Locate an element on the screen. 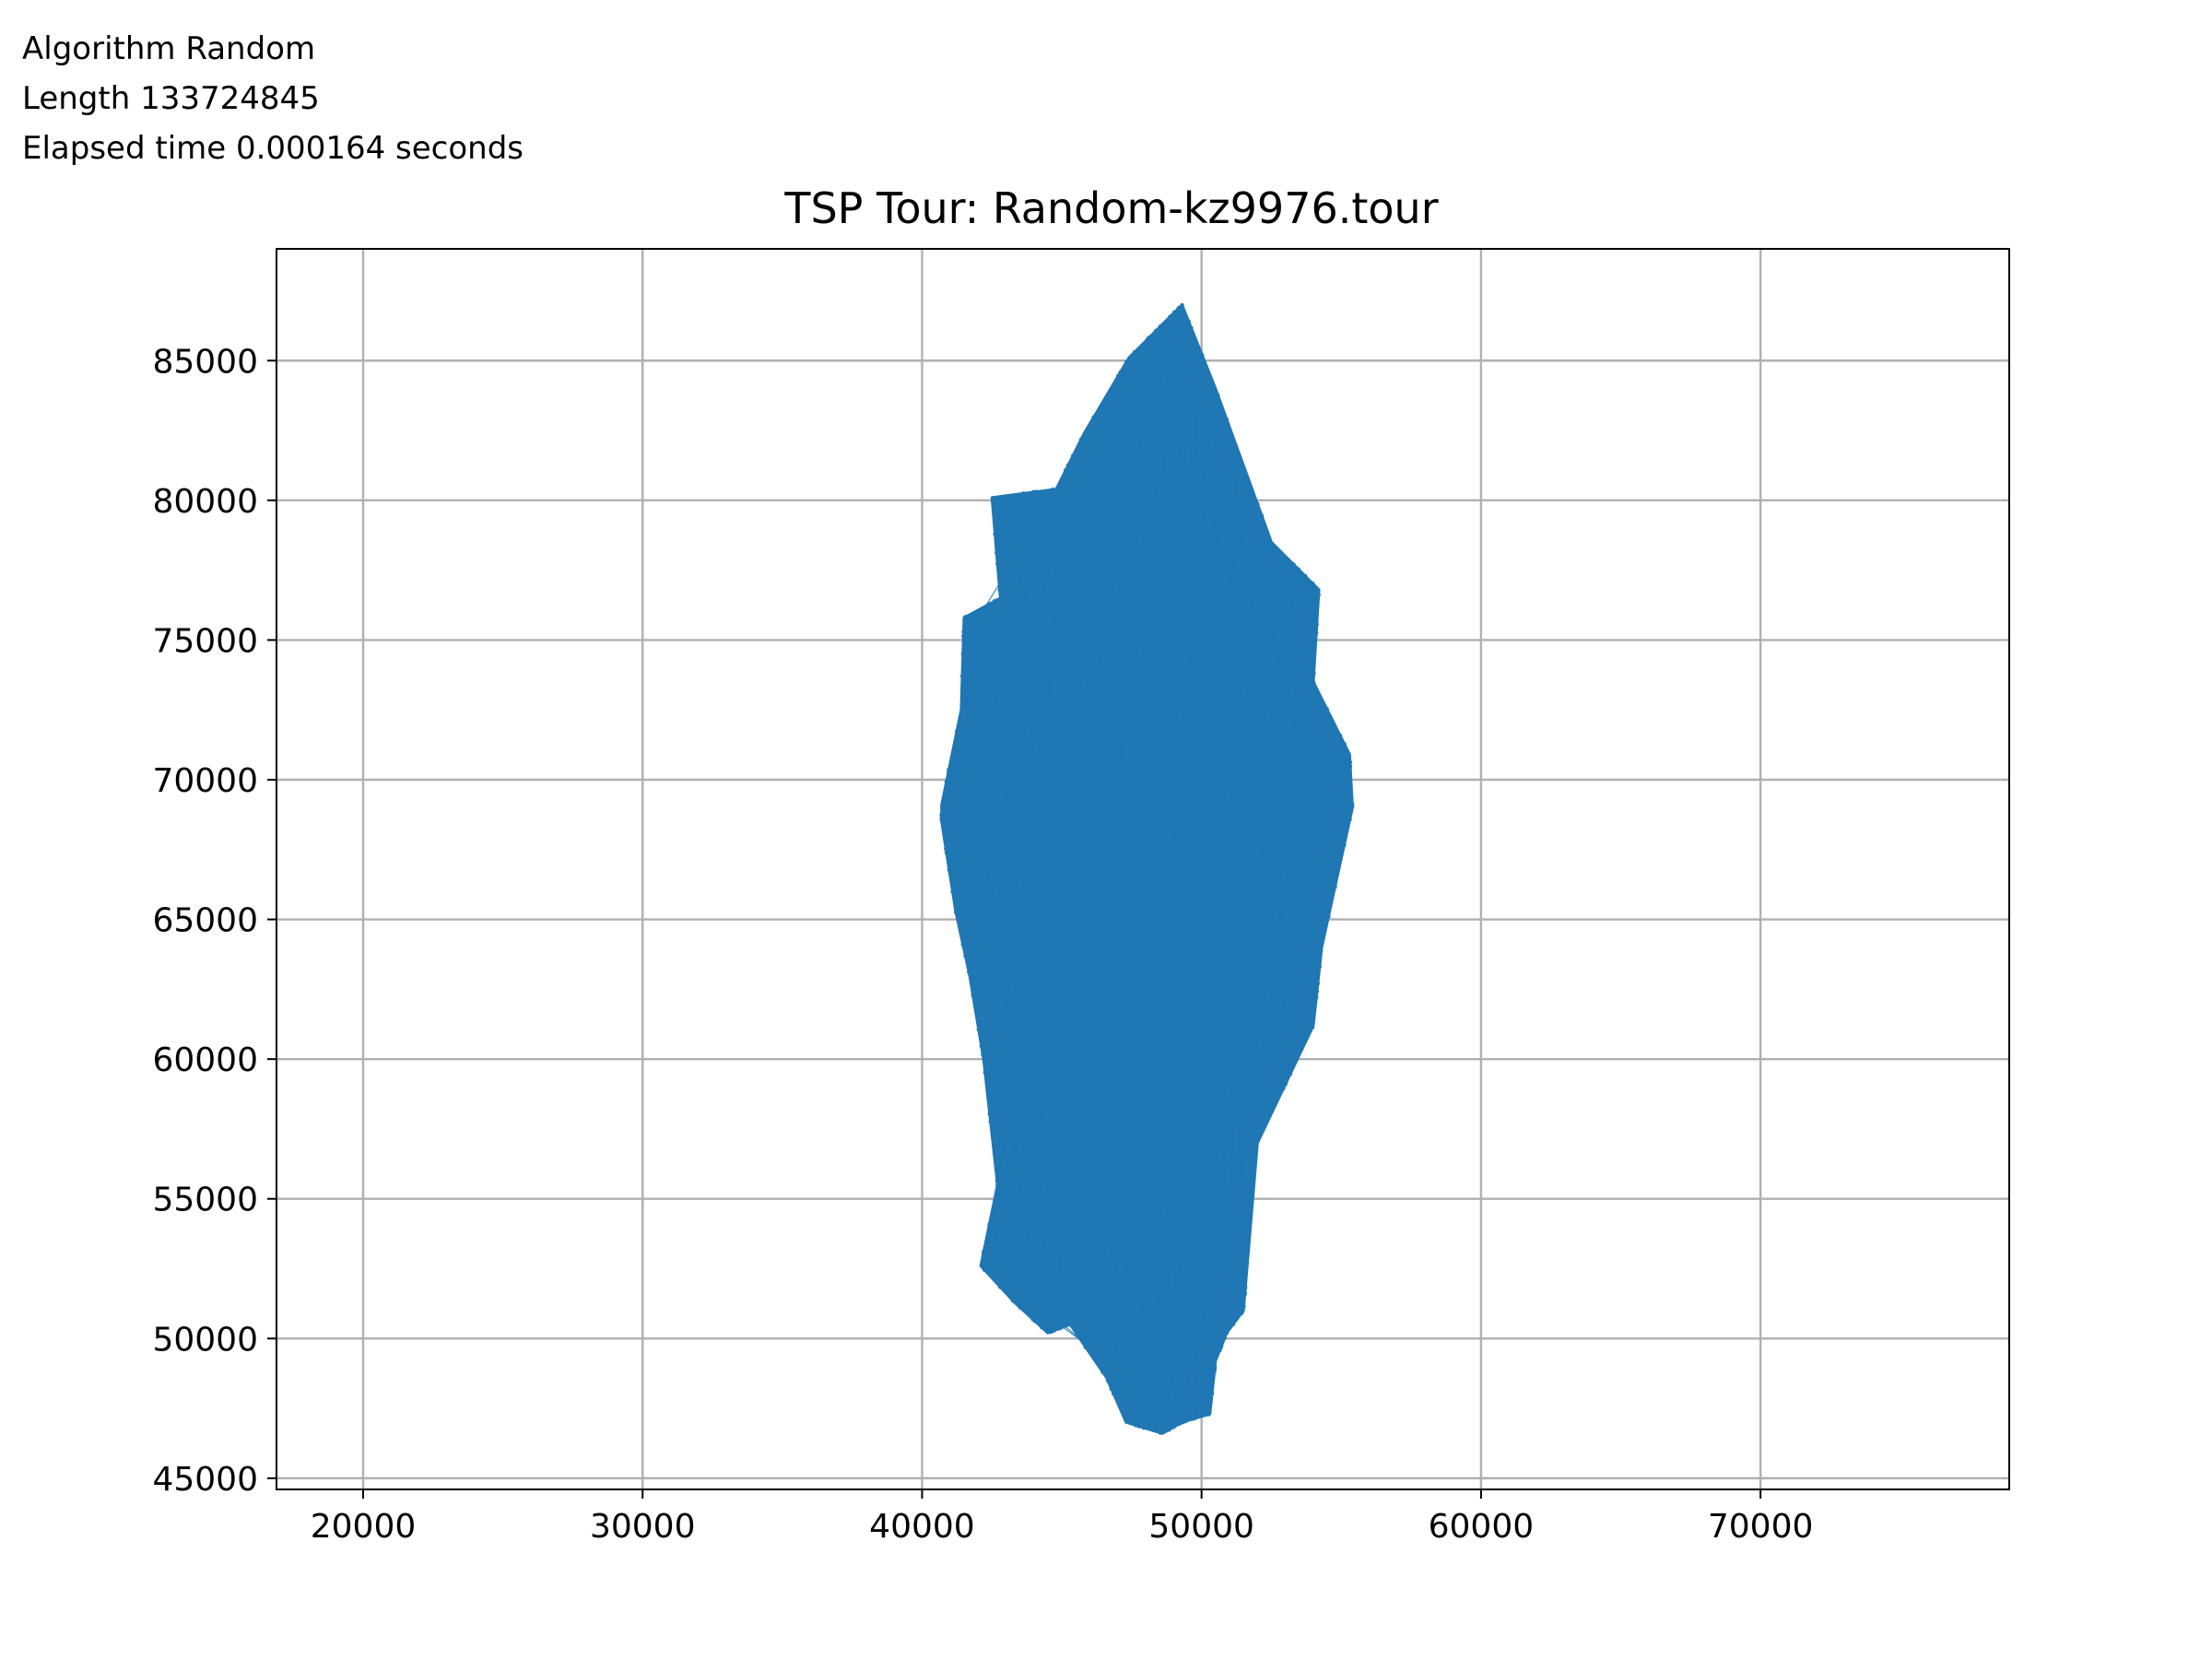 This screenshot has height=1659, width=2212. length-label: Length 133724845 is located at coordinates (171, 98).